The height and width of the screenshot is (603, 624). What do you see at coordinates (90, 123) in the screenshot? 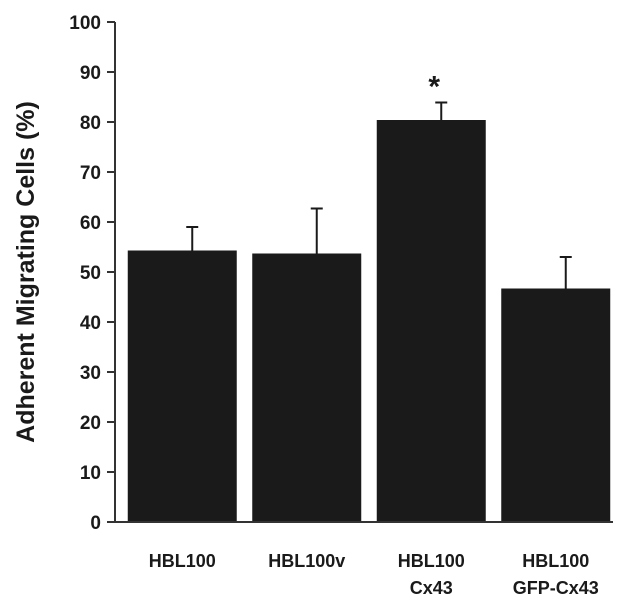
I see `y-tick-label: 80` at bounding box center [90, 123].